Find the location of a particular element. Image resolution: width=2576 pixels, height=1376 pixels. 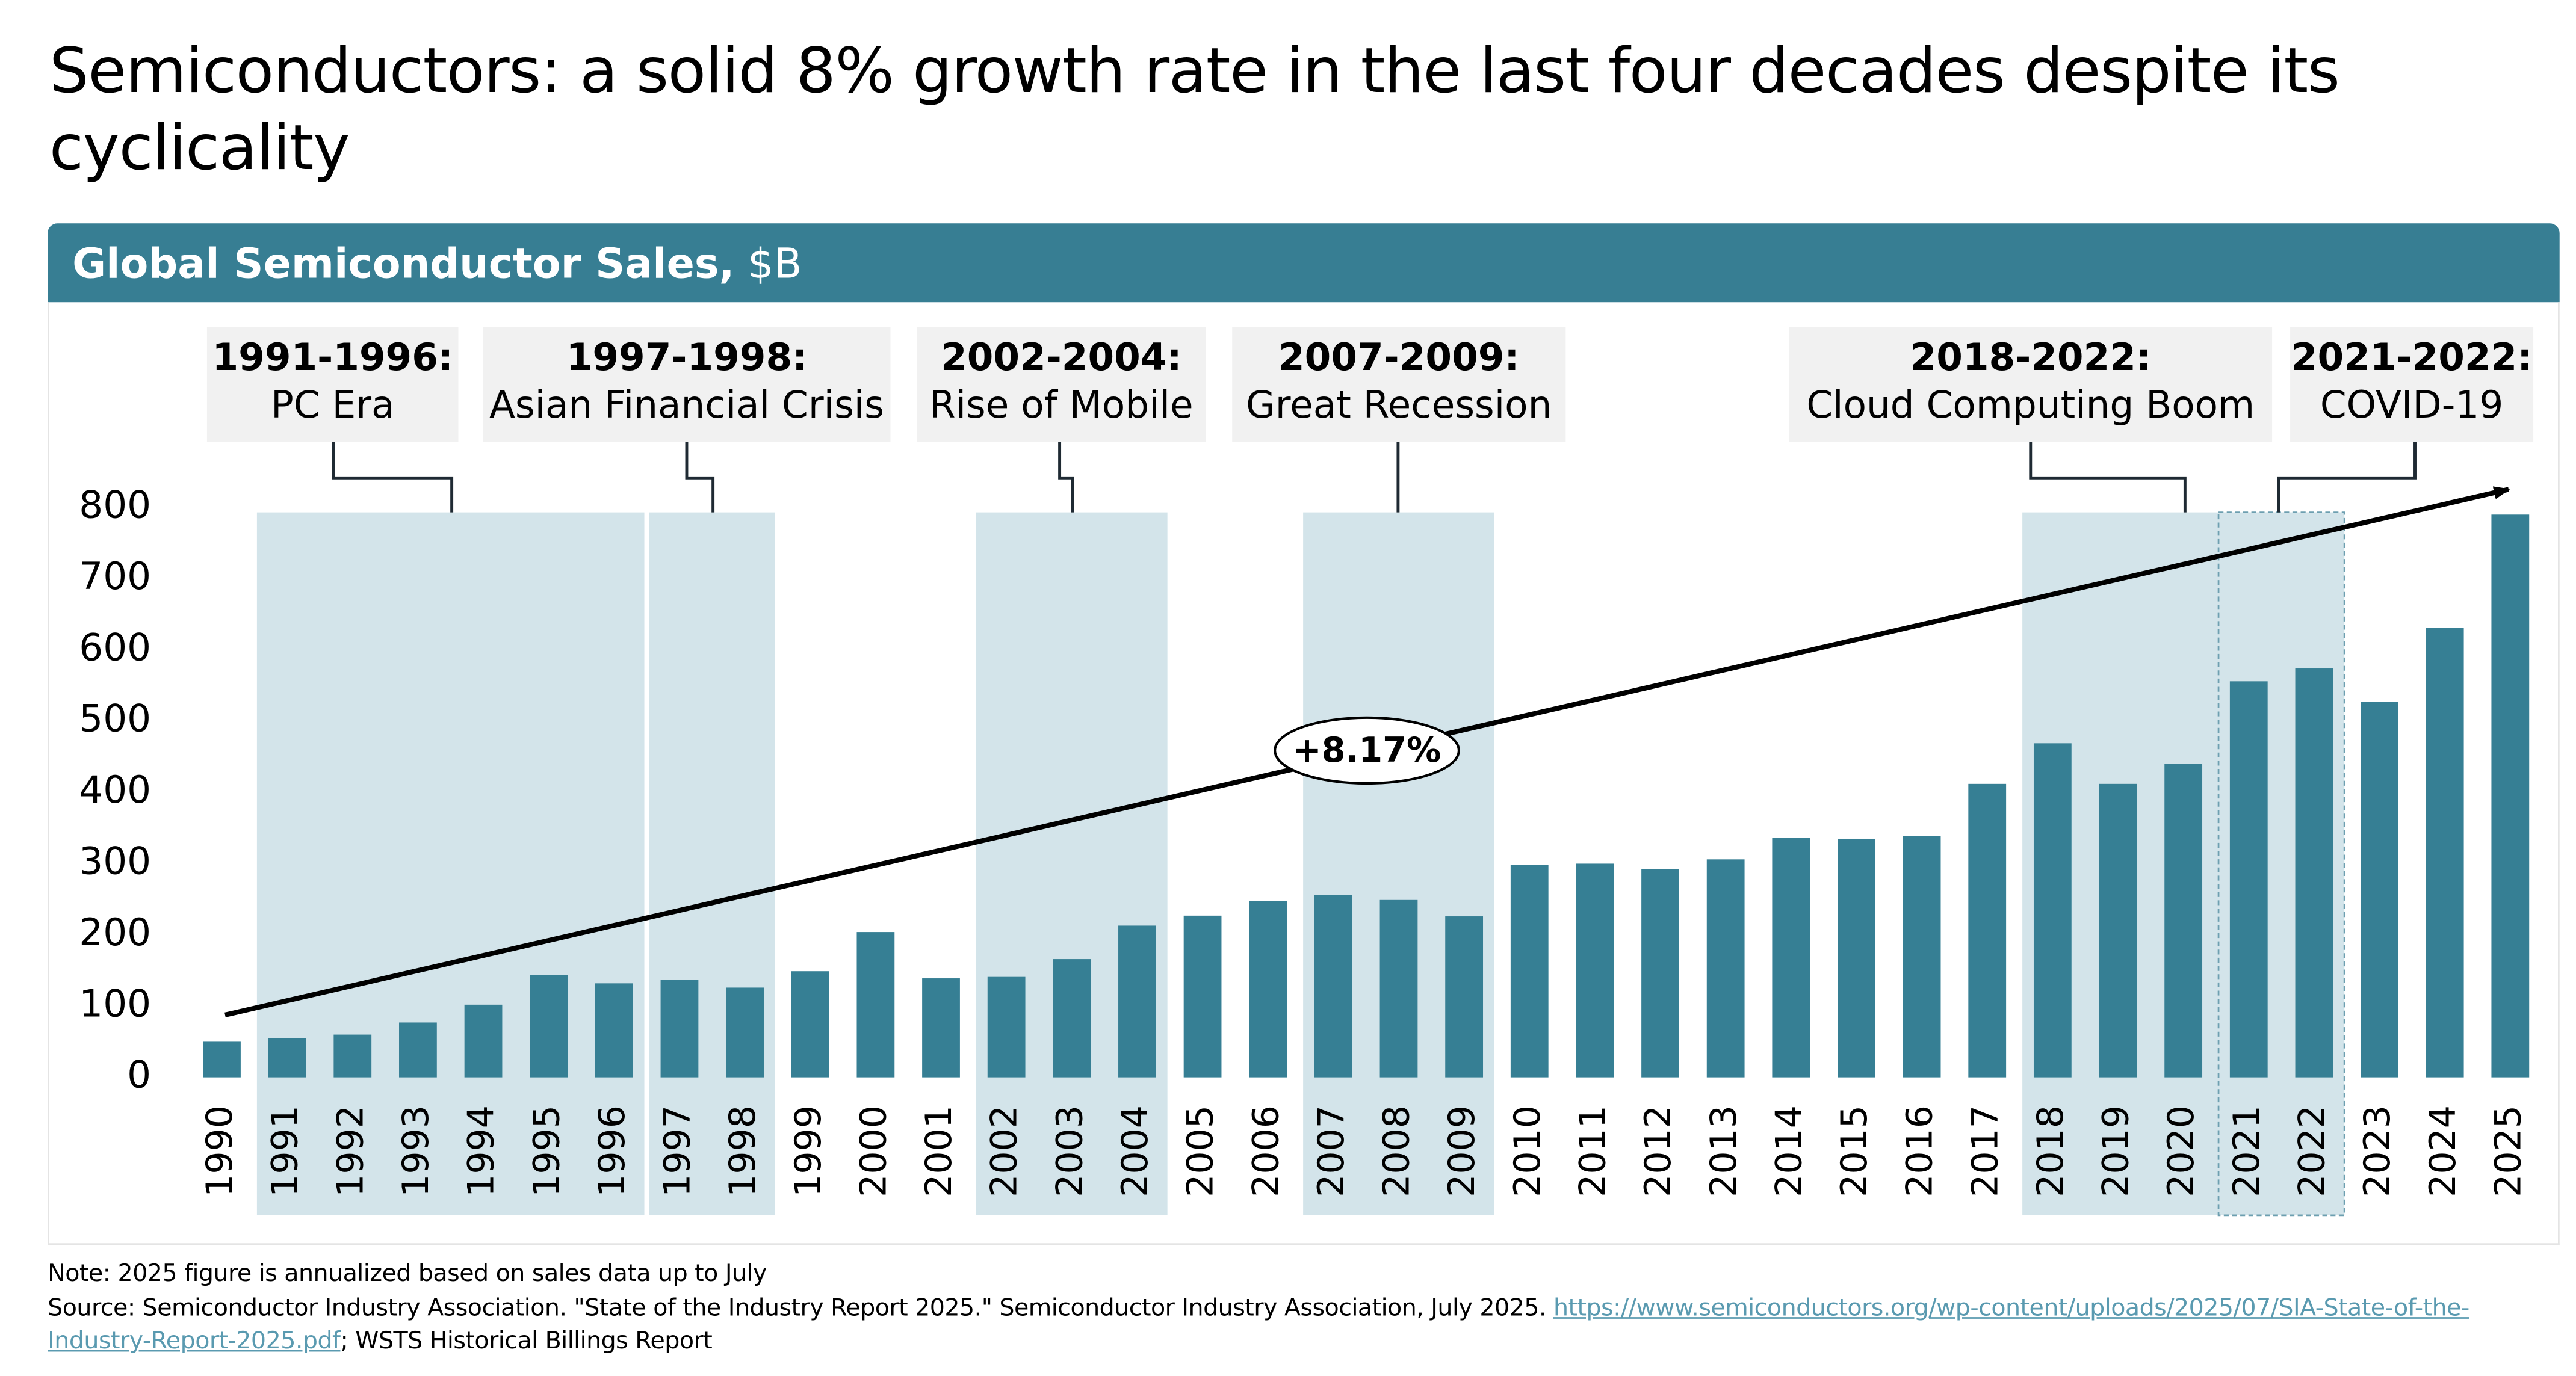

y-tick-label: 400 is located at coordinates (115, 790).